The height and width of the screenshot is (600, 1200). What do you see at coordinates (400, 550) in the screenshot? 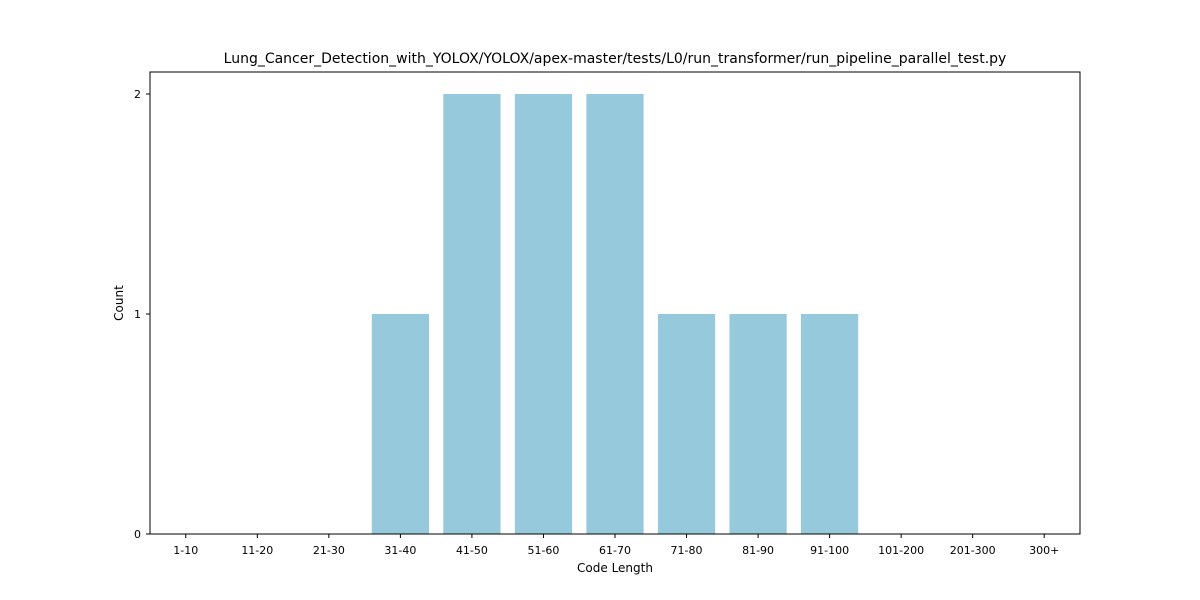
I see `x-tick-label: 31-40` at bounding box center [400, 550].